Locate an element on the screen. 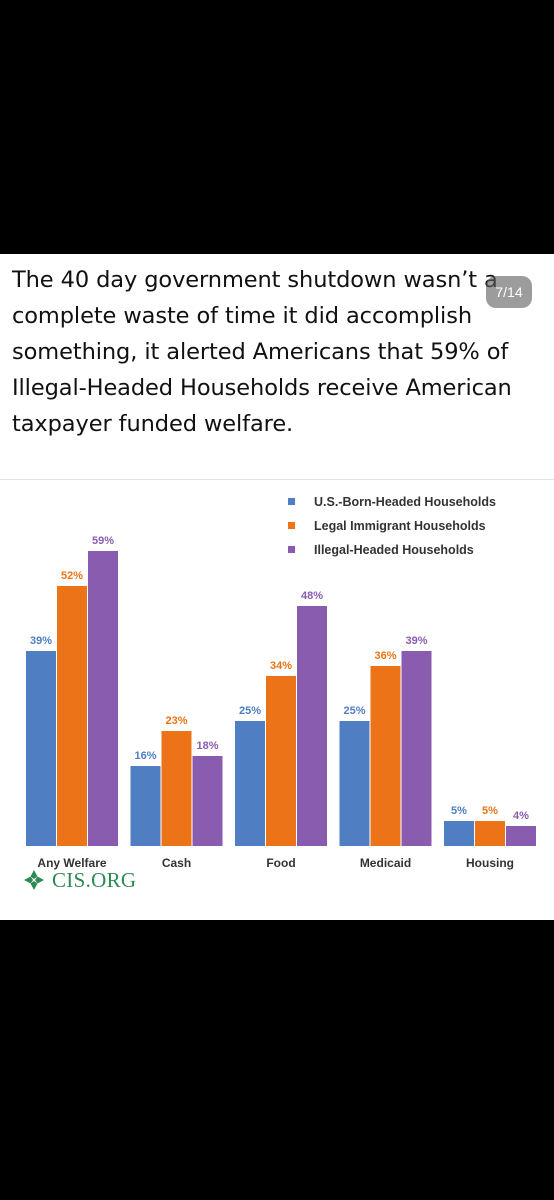  data-label: 4% is located at coordinates (521, 816).